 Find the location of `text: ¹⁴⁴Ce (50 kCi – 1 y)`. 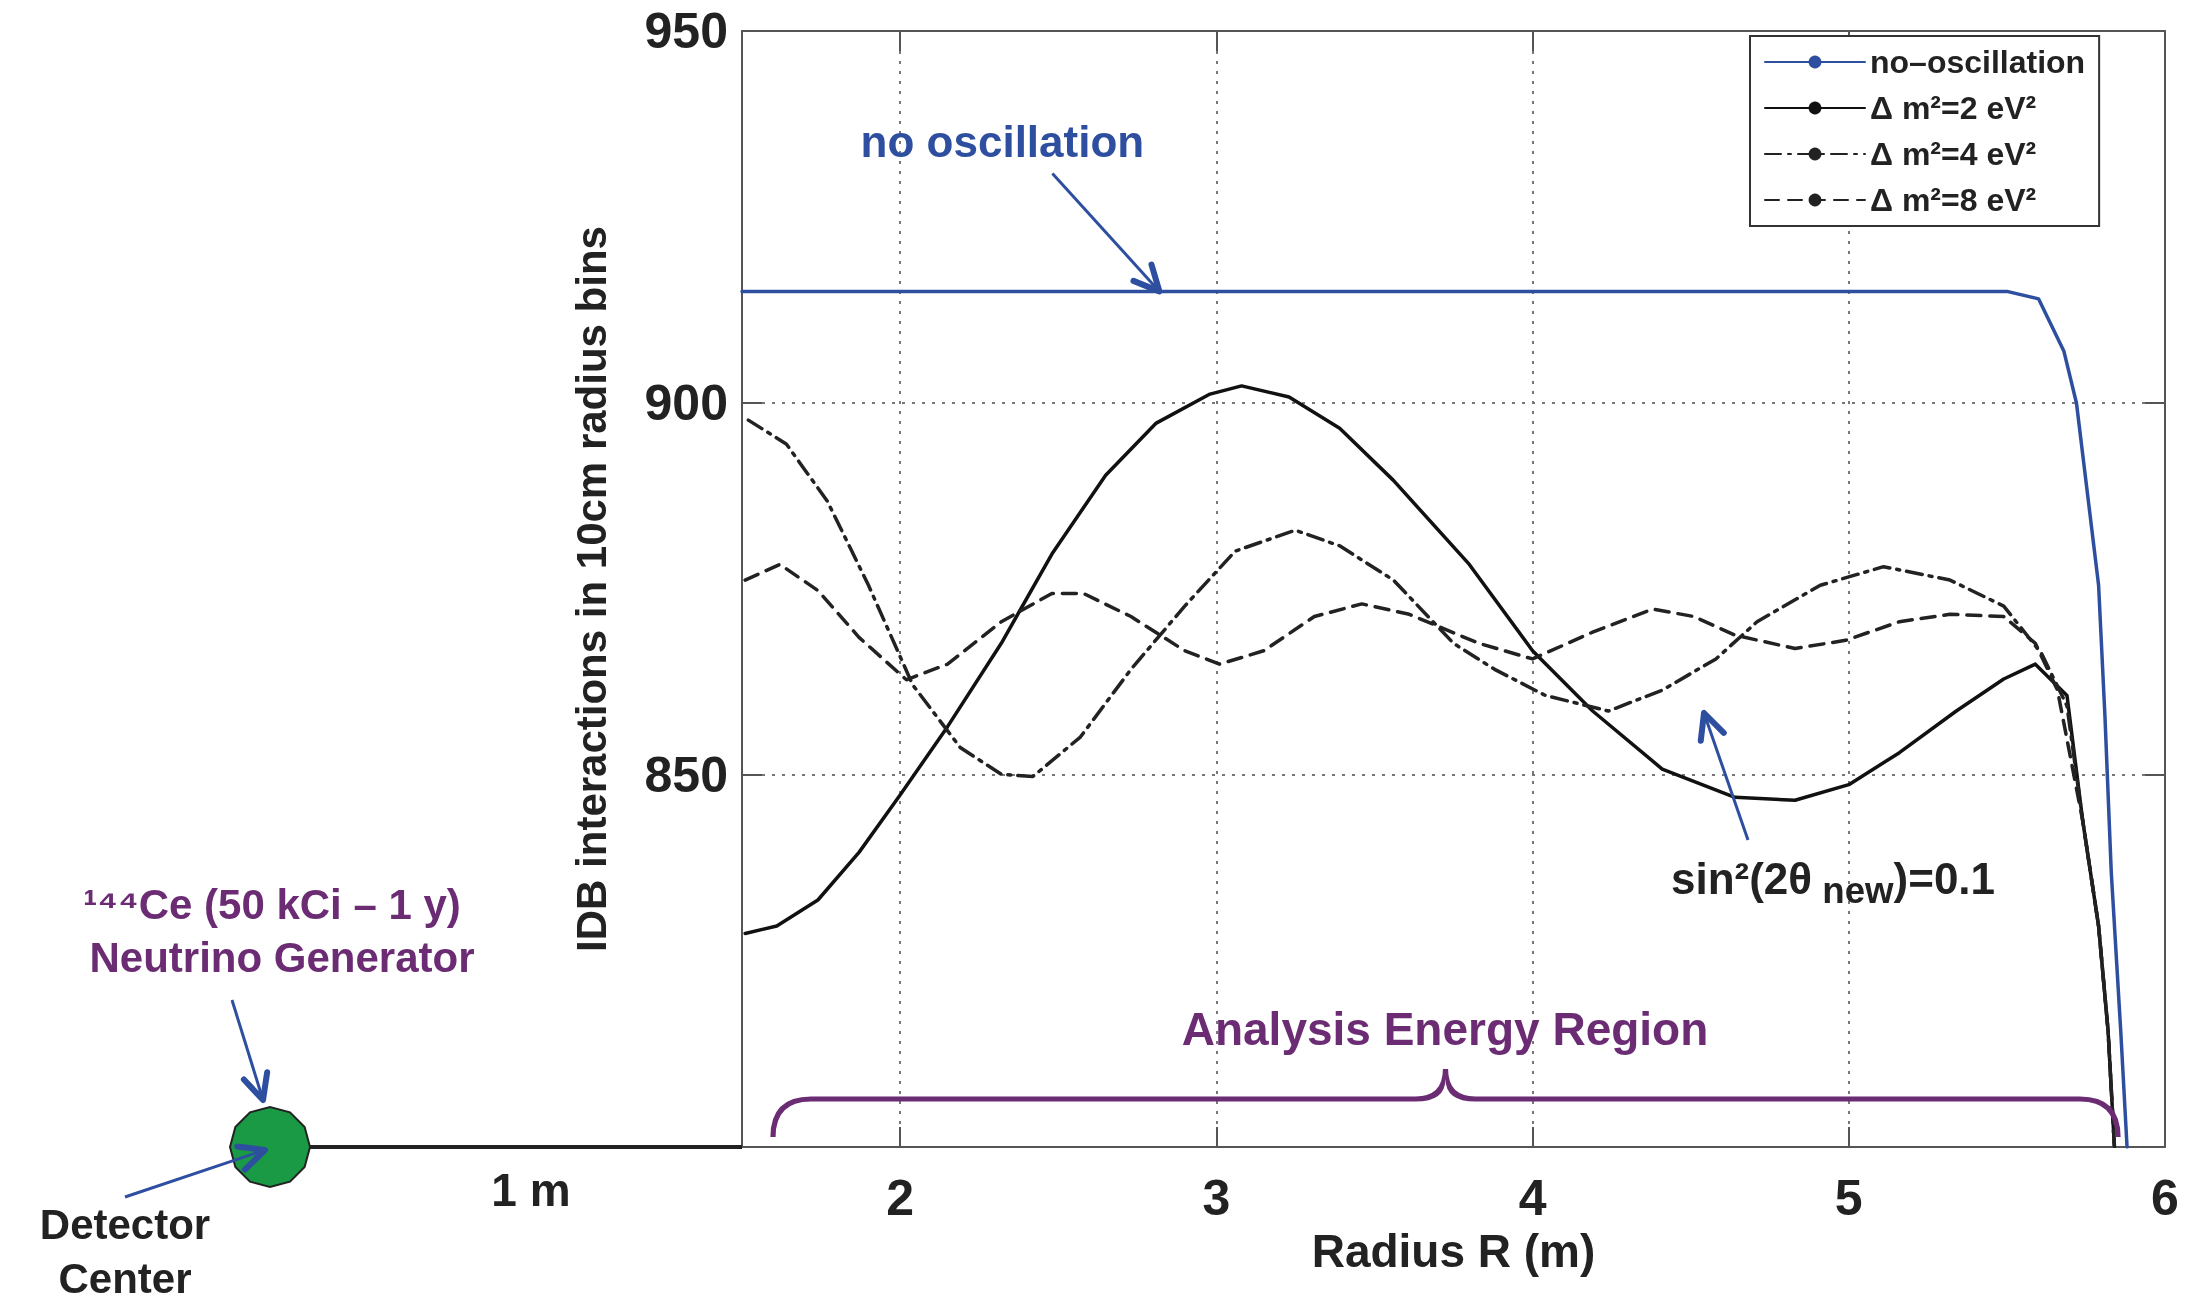

text: ¹⁴⁴Ce (50 kCi – 1 y) is located at coordinates (272, 905).